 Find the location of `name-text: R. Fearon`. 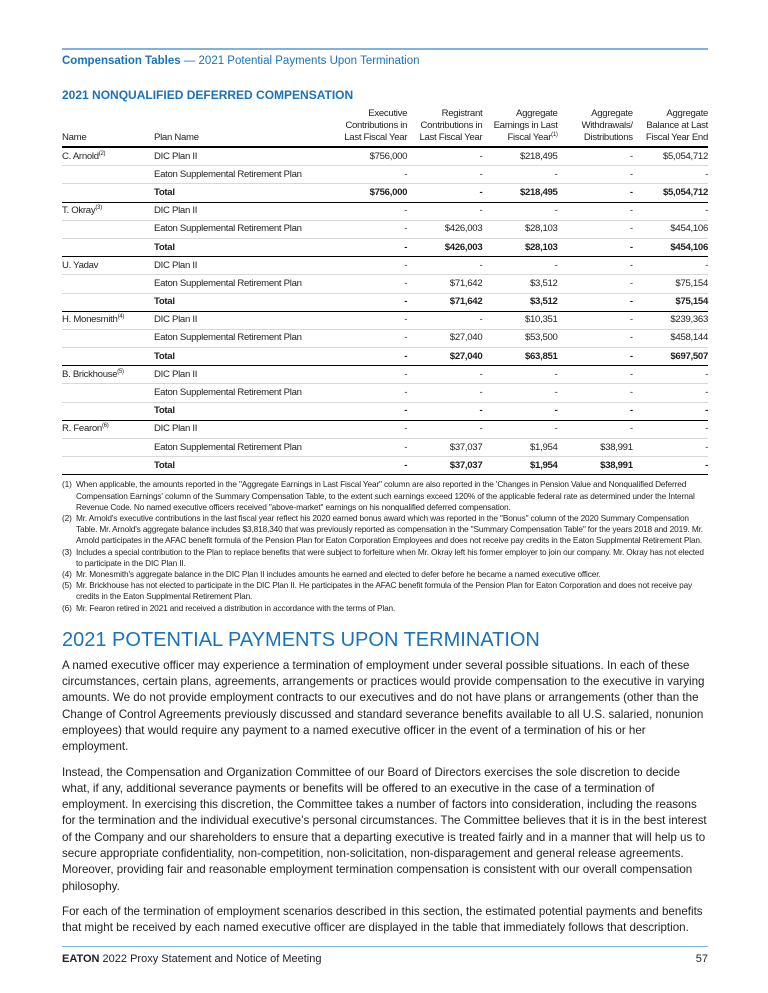

name-text: R. Fearon is located at coordinates (82, 429).